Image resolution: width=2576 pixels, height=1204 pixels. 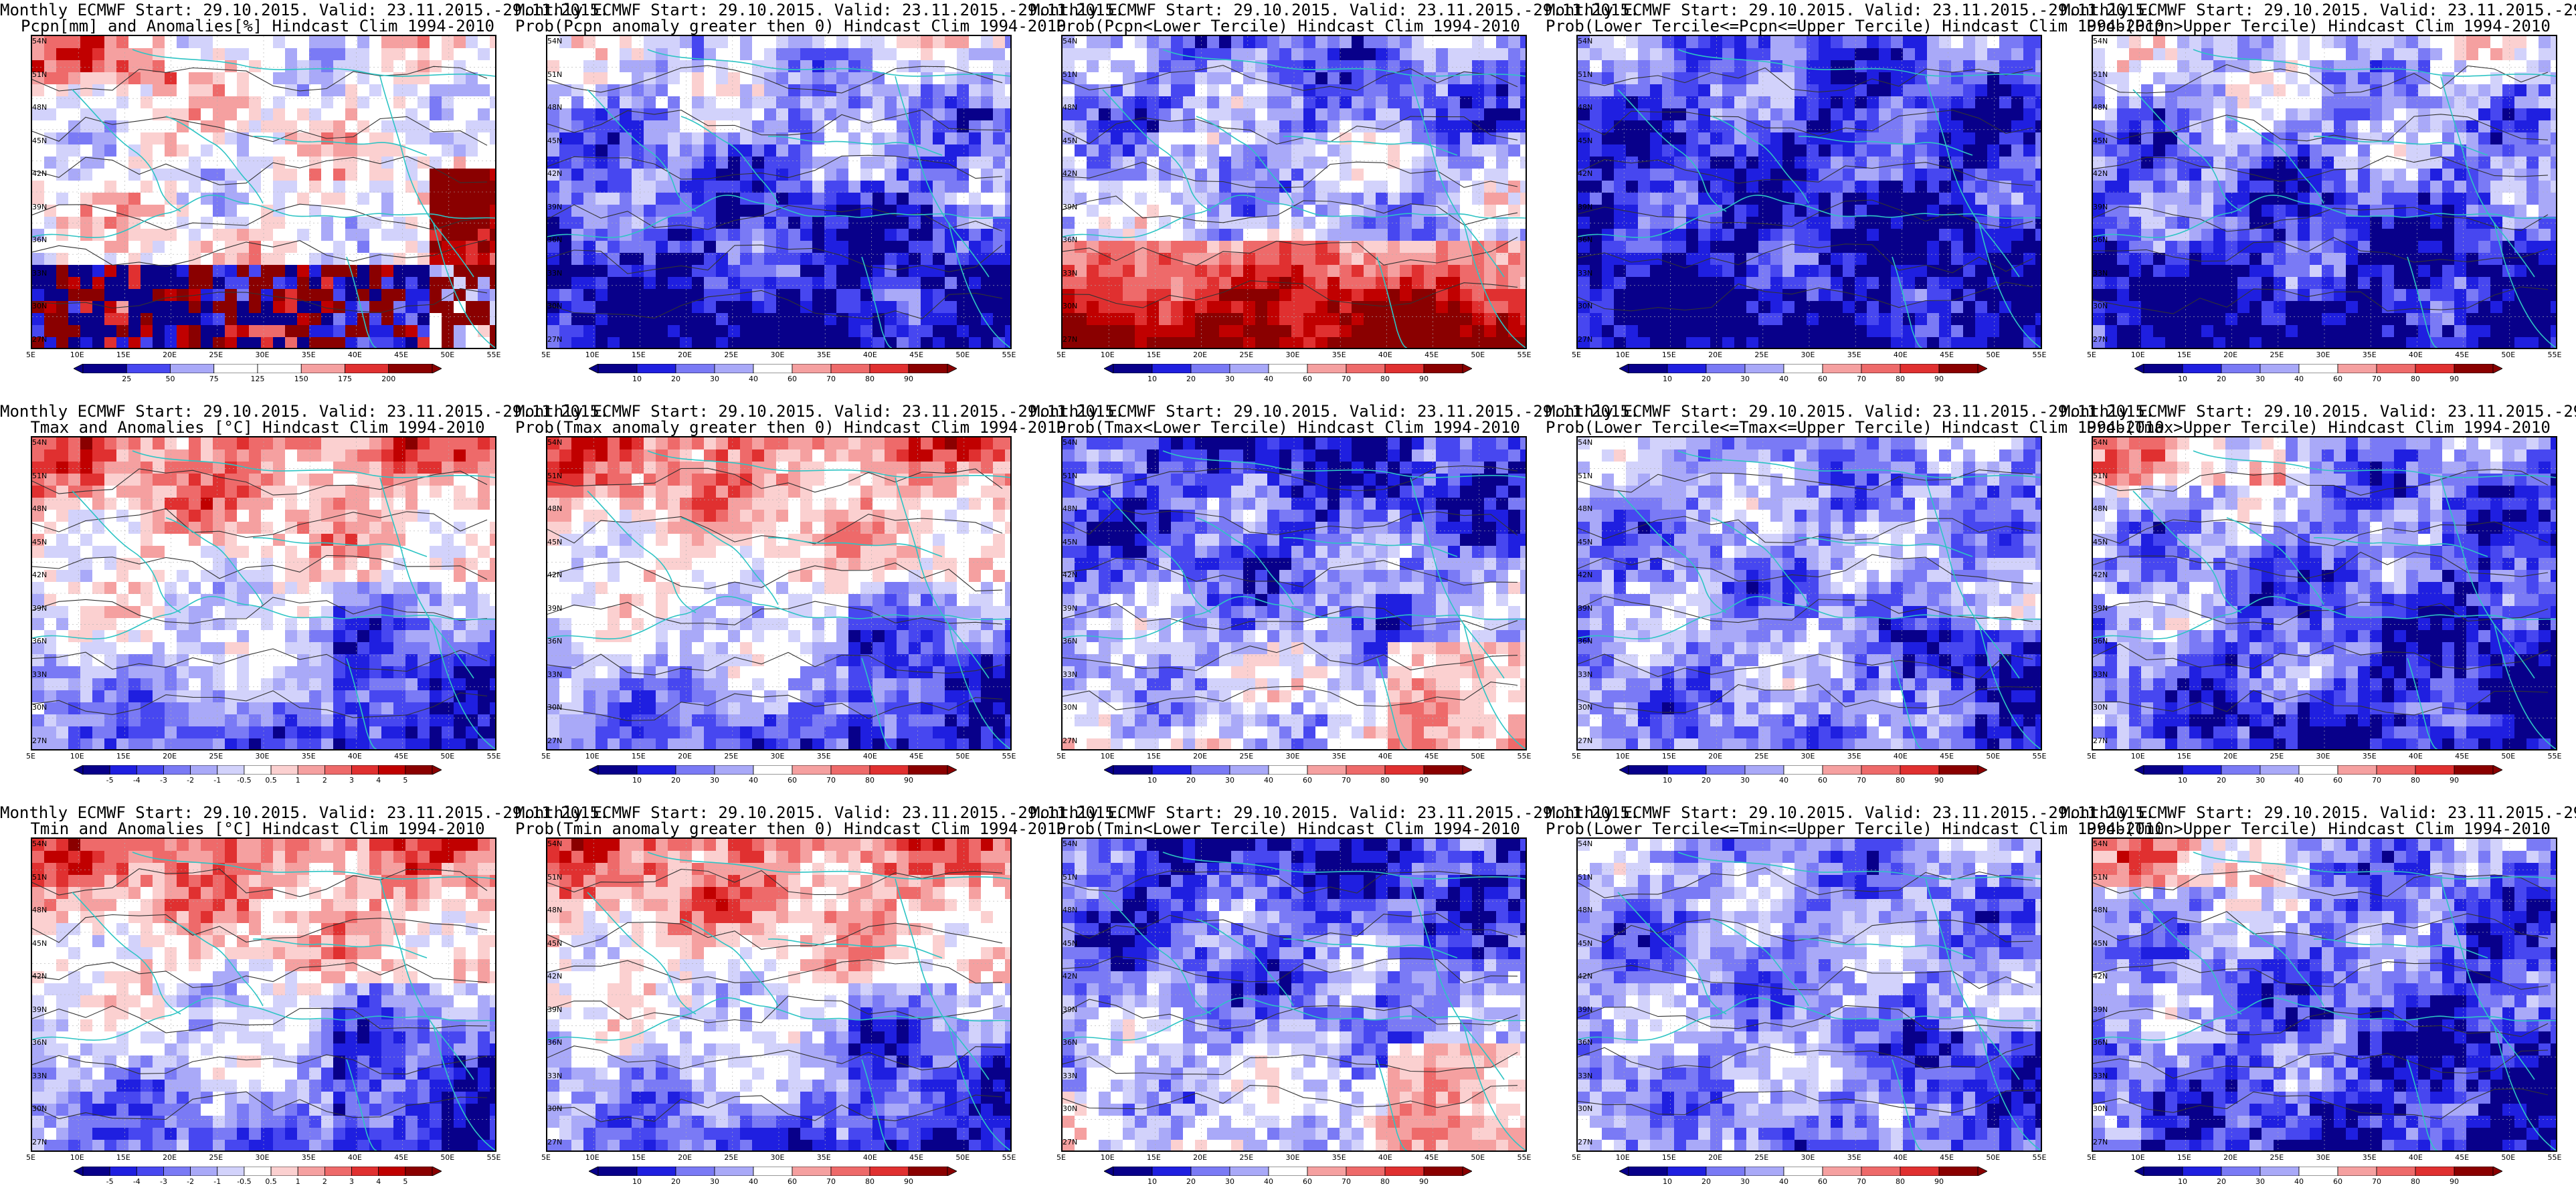 I want to click on lon-tick-label: 25E, so click(x=1762, y=756).